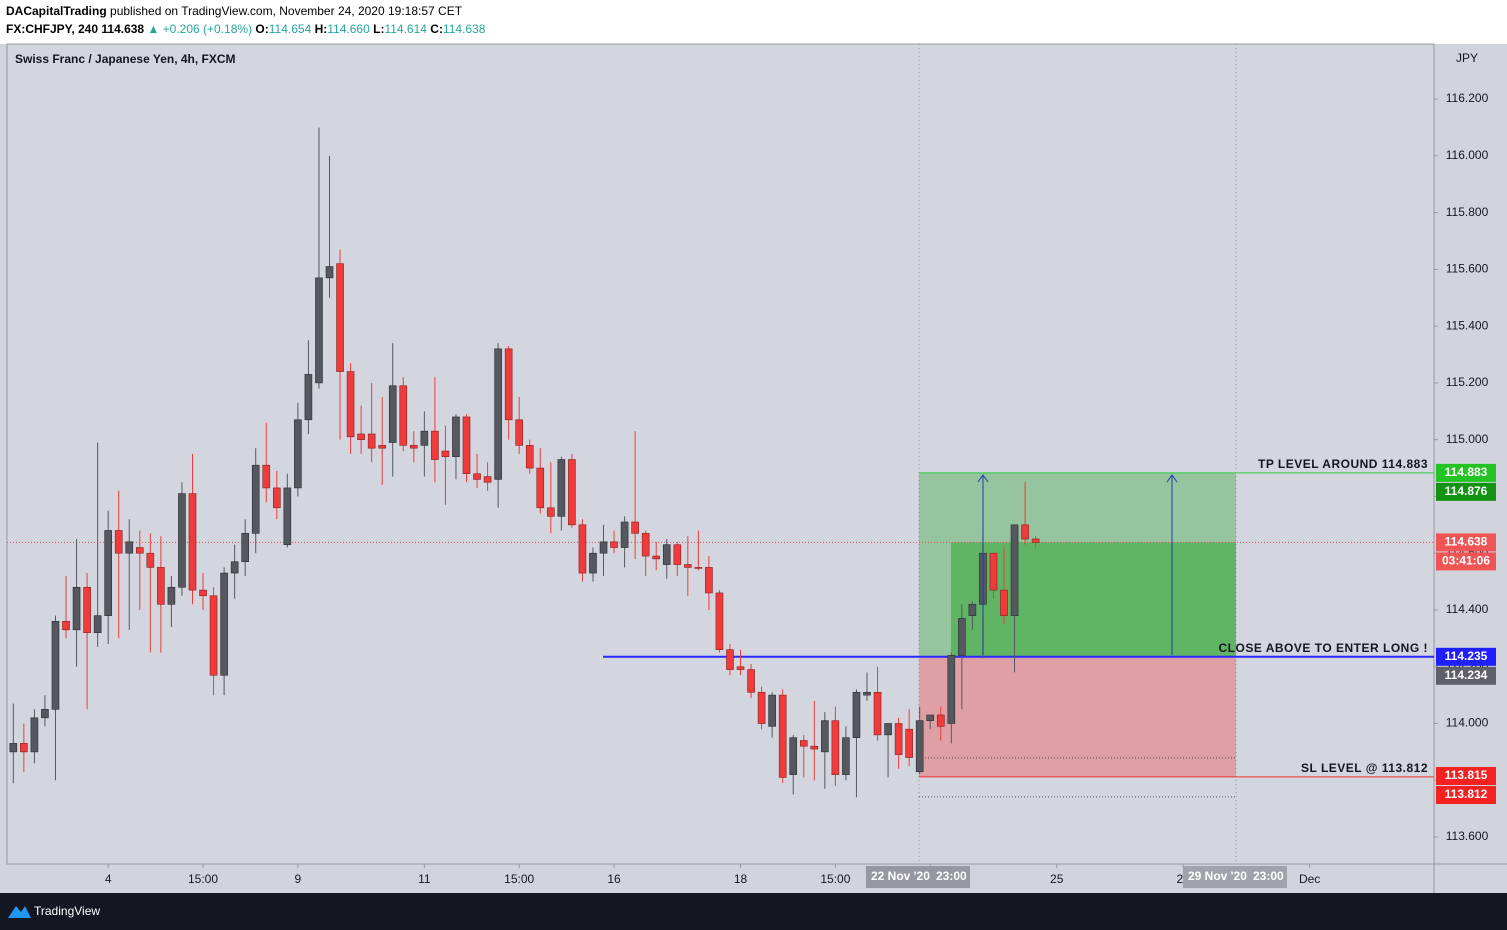 Image resolution: width=1507 pixels, height=930 pixels. What do you see at coordinates (1466, 542) in the screenshot?
I see `price-tag-label: 114.638` at bounding box center [1466, 542].